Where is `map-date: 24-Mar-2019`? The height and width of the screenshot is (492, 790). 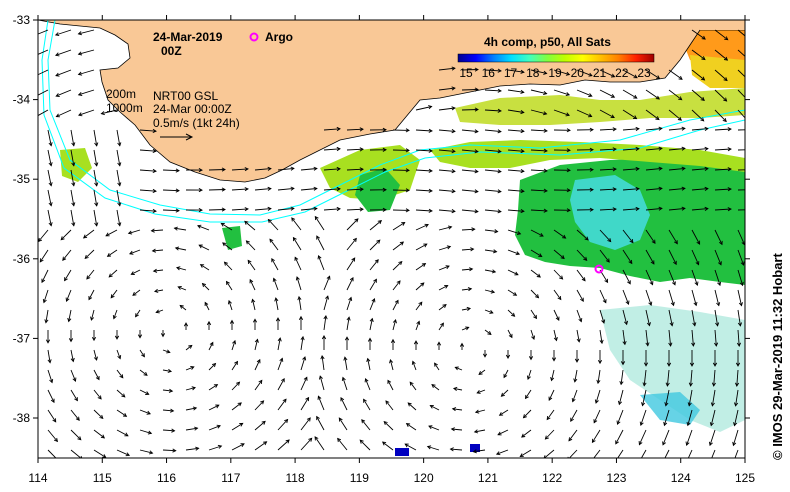 map-date: 24-Mar-2019 is located at coordinates (188, 37).